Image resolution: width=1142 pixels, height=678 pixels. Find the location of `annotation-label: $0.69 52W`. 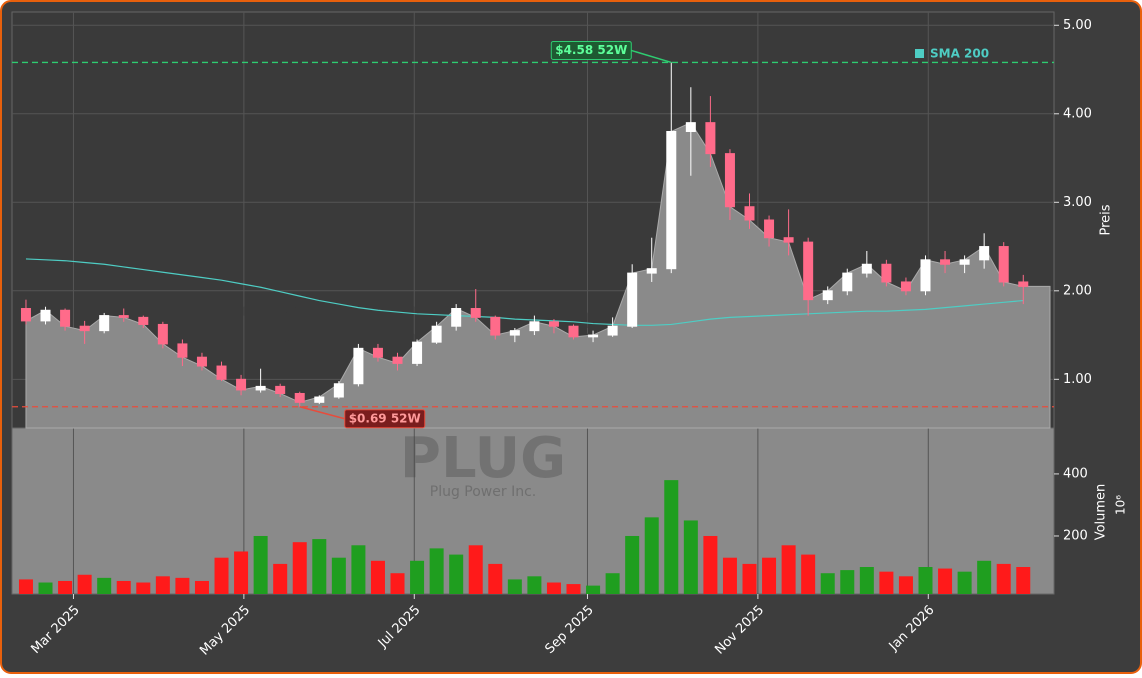

annotation-label: $0.69 52W is located at coordinates (385, 418).